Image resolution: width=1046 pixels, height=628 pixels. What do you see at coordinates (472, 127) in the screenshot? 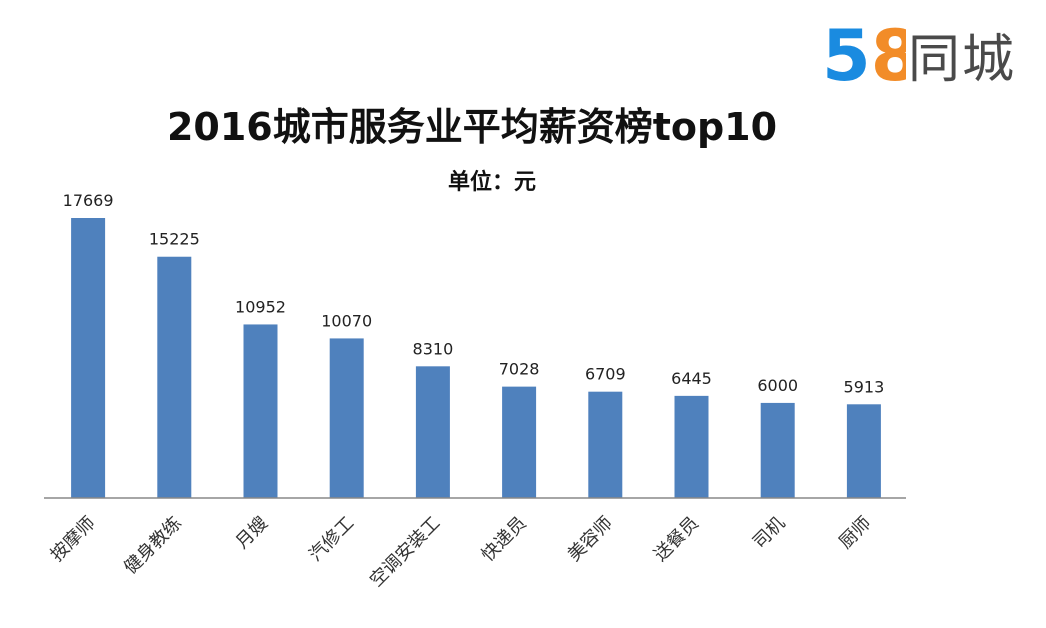
I see `chart-title: 2016城市服务业平均薪资榜top10` at bounding box center [472, 127].